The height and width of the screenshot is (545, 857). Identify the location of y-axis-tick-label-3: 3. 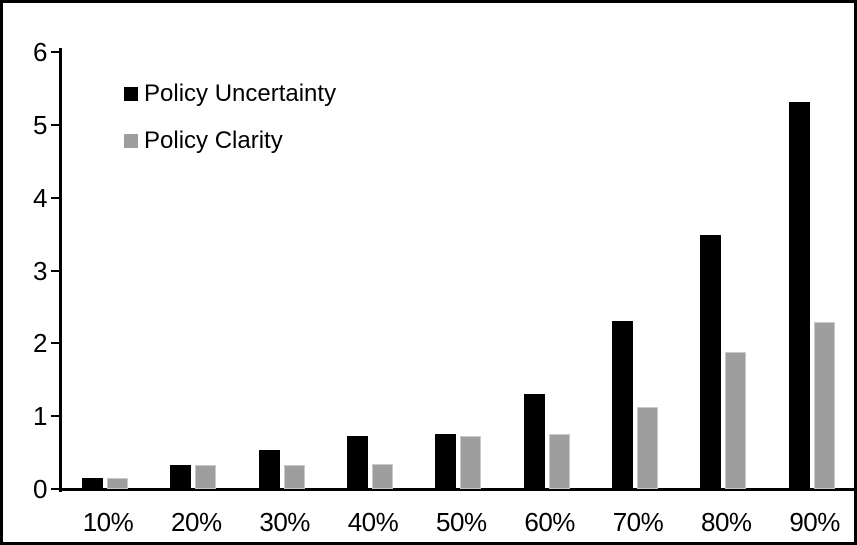
(40, 270).